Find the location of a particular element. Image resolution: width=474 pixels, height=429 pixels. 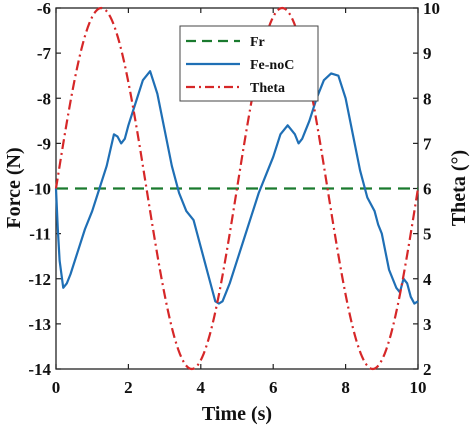

legend-label-fe-noc: Fe-noC is located at coordinates (272, 65).